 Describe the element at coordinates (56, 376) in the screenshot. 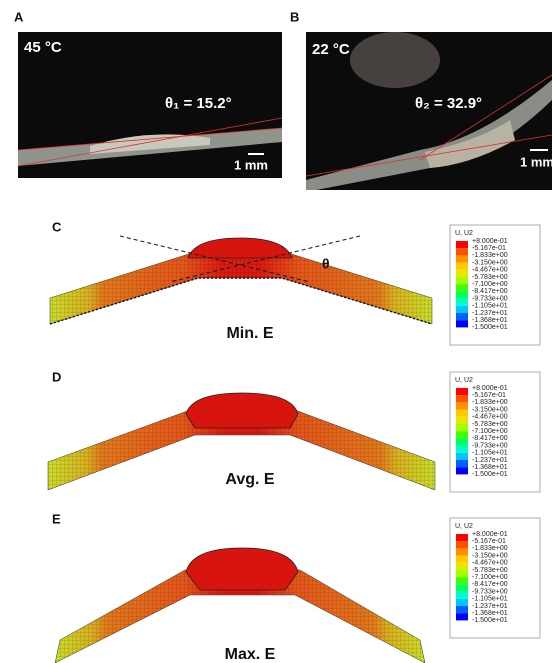

I see `panel-label: D` at that location.